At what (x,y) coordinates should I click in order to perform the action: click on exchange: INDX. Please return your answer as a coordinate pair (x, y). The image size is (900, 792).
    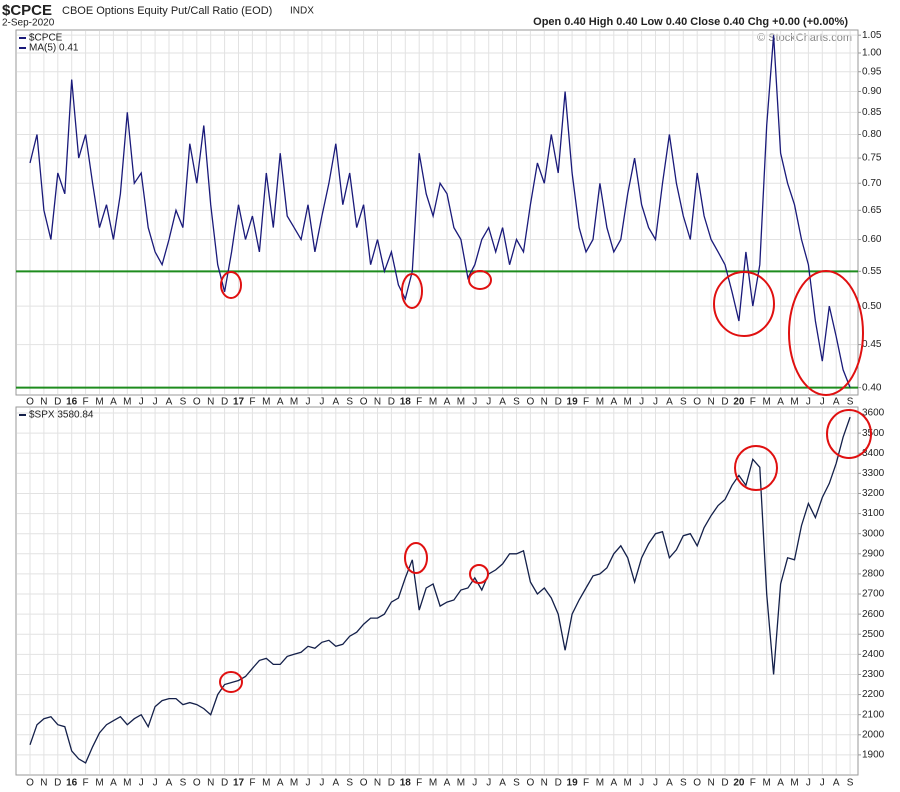
    Looking at the image, I should click on (302, 11).